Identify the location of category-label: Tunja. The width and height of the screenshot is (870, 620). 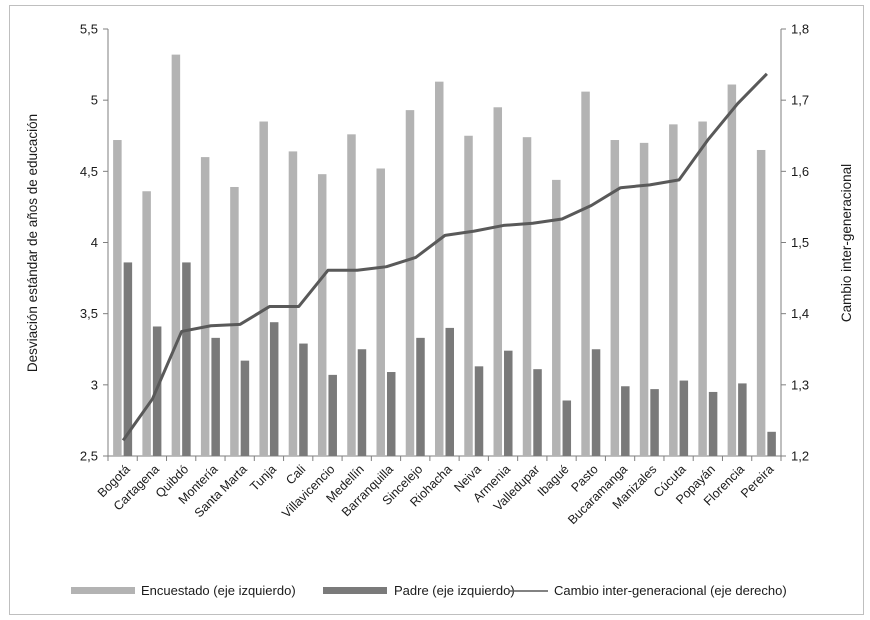
(263, 478).